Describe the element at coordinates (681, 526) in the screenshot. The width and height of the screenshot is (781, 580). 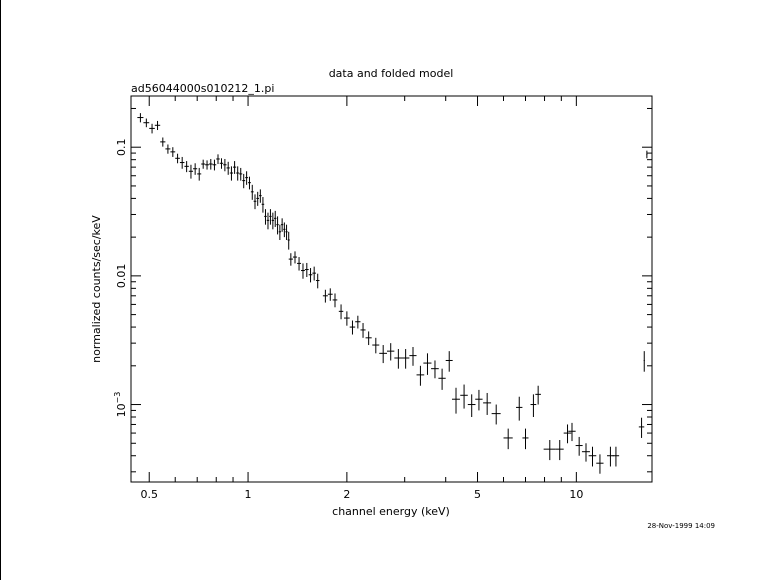
I see `timestamp-label: 28-Nov-1999 14:09` at that location.